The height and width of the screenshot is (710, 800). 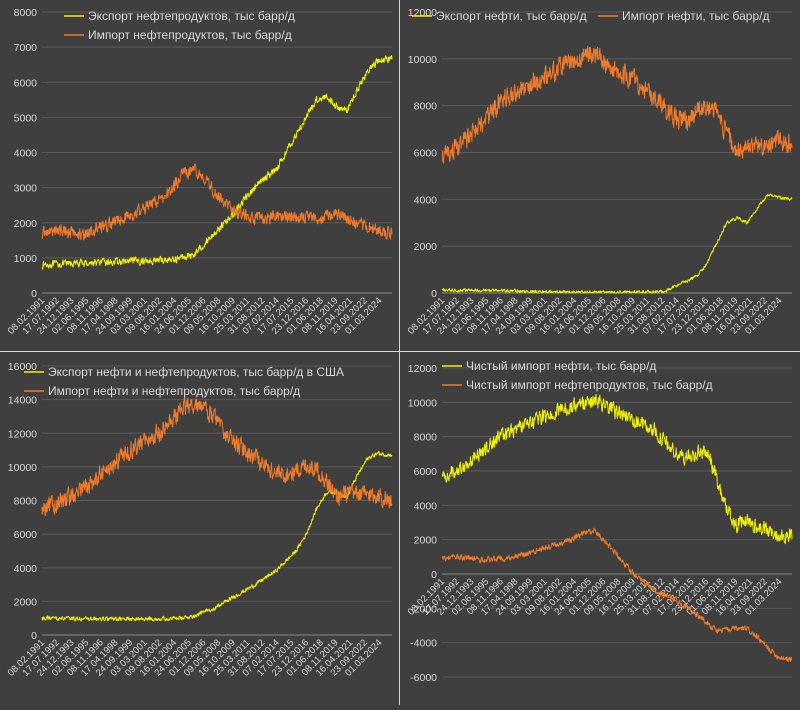 What do you see at coordinates (561, 366) in the screenshot?
I see `legend-label: Чистый импорт нефти, тыс барр/д` at bounding box center [561, 366].